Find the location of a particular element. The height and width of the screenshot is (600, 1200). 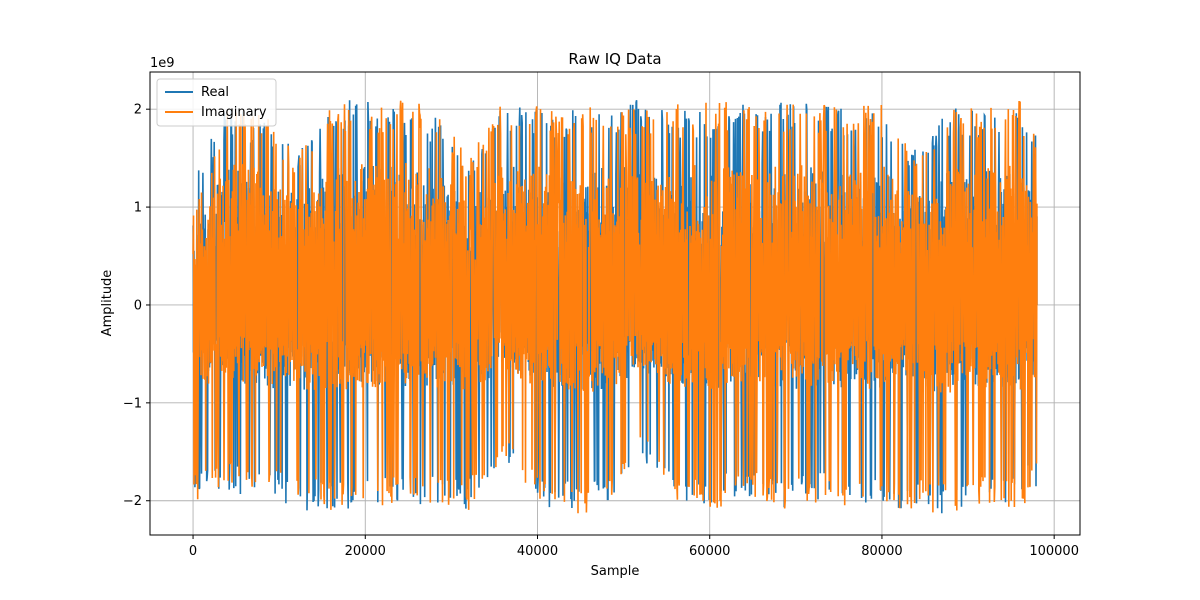

y-tick-label: −1 is located at coordinates (132, 403).